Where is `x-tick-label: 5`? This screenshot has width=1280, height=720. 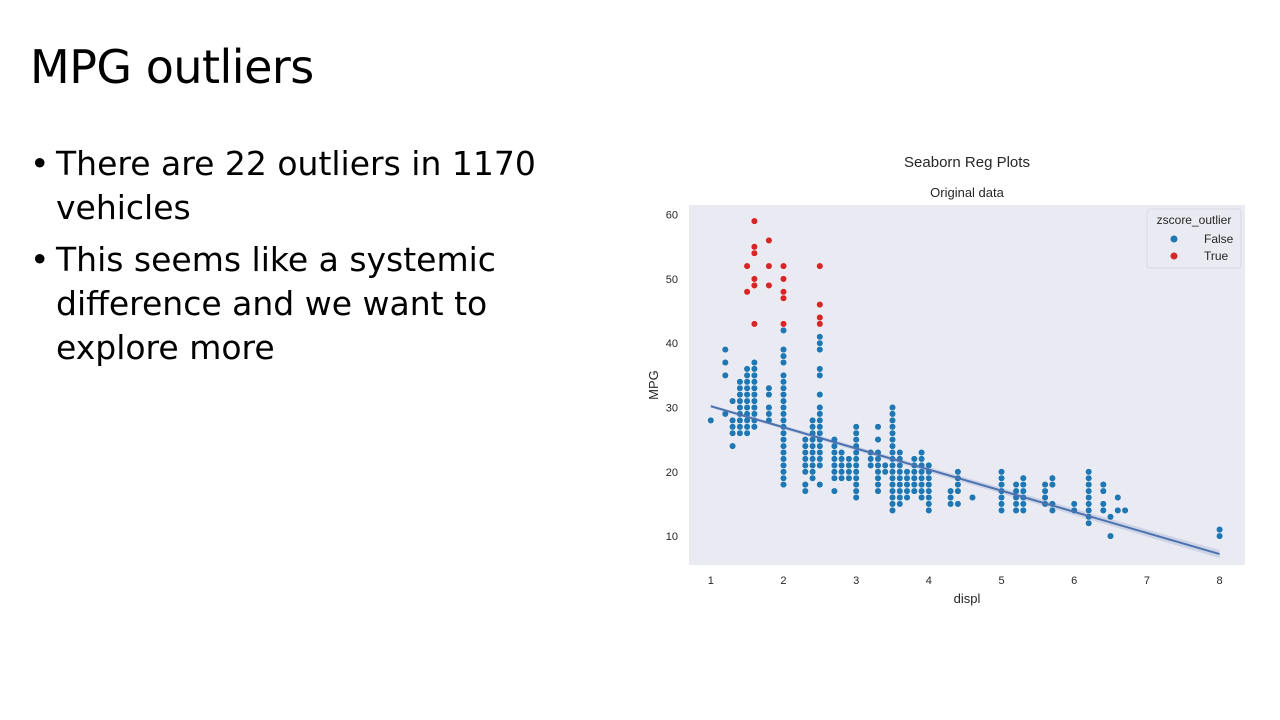 x-tick-label: 5 is located at coordinates (1001, 581).